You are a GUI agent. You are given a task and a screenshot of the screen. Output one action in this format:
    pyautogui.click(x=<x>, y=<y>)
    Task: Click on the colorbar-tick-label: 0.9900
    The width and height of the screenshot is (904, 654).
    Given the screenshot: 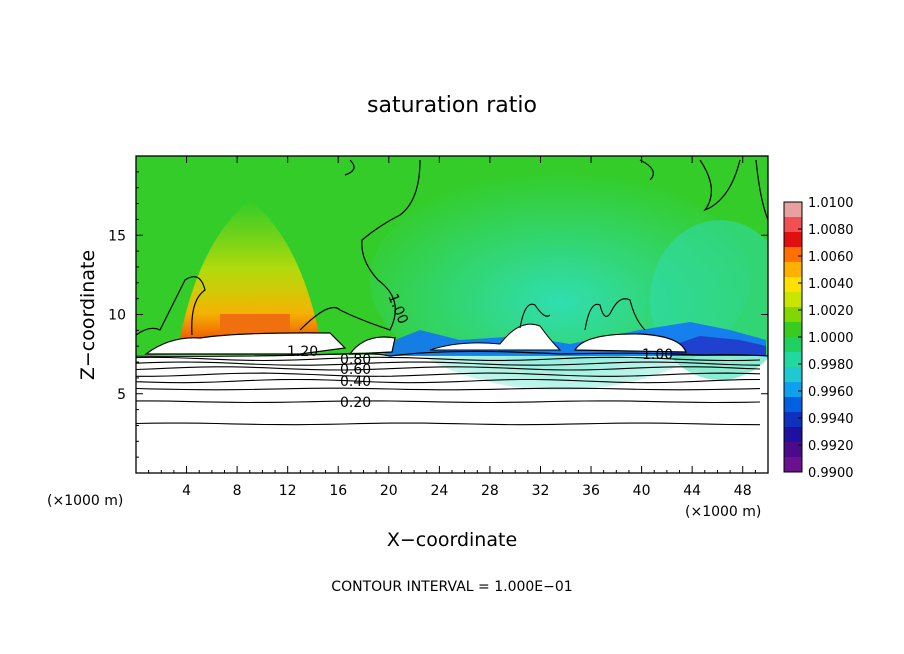 What is the action you would take?
    pyautogui.click(x=831, y=473)
    